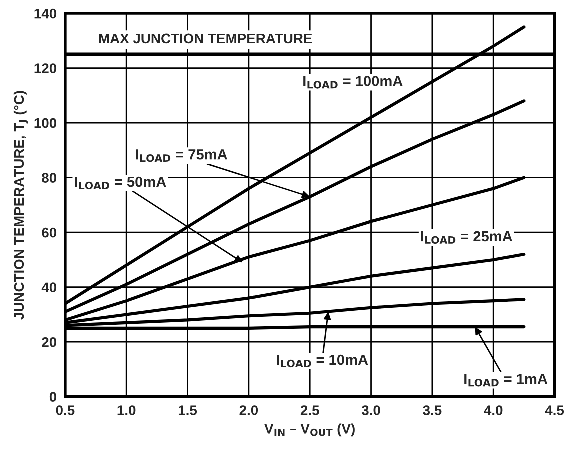 The image size is (569, 451). What do you see at coordinates (21, 205) in the screenshot?
I see `y-axis-title: JUNCTION TEMPERATURE, T$_{J}$ (°C)` at bounding box center [21, 205].